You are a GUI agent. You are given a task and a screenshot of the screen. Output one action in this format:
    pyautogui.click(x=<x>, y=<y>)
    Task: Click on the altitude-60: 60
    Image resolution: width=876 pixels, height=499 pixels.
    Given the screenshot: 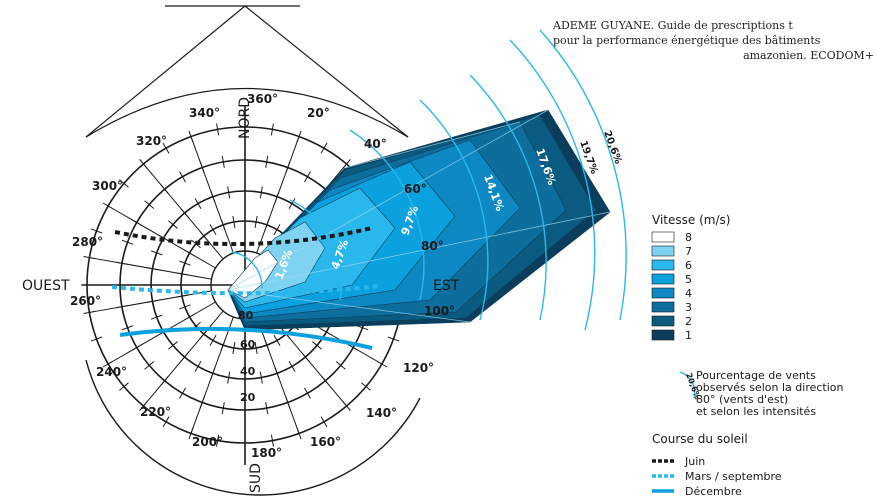 What is the action you would take?
    pyautogui.click(x=248, y=344)
    